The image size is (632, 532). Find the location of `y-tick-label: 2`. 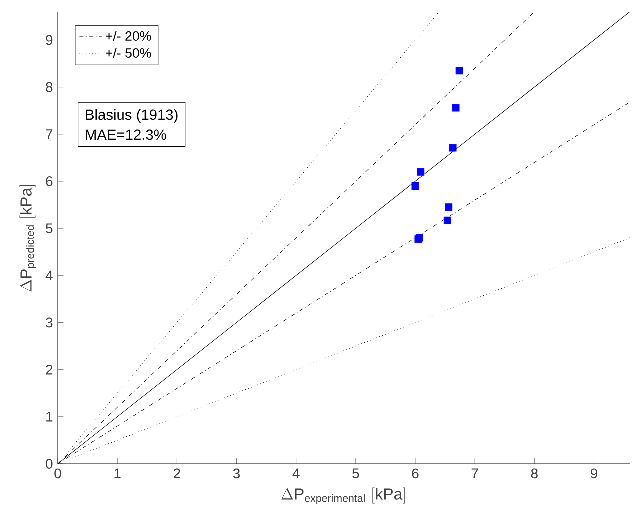

y-tick-label: 2 is located at coordinates (49, 369).